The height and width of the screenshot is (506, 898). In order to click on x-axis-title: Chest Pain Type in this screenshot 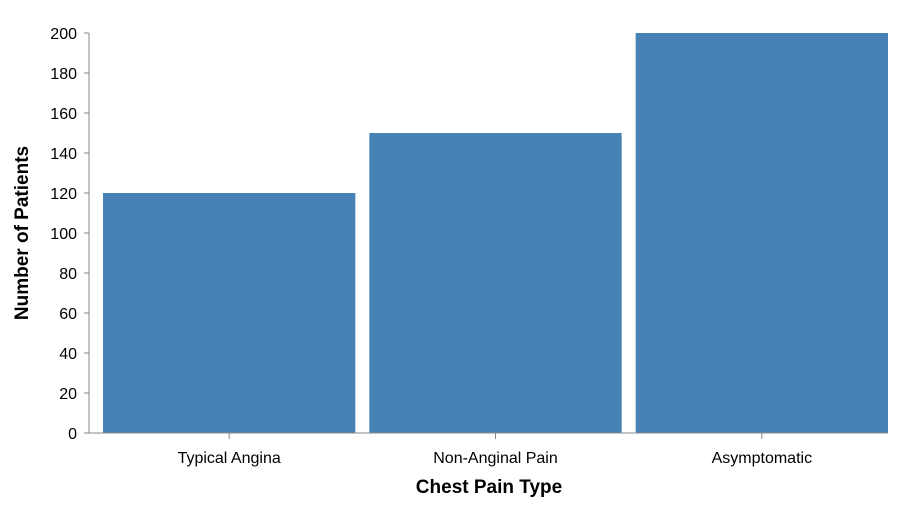, I will do `click(489, 487)`.